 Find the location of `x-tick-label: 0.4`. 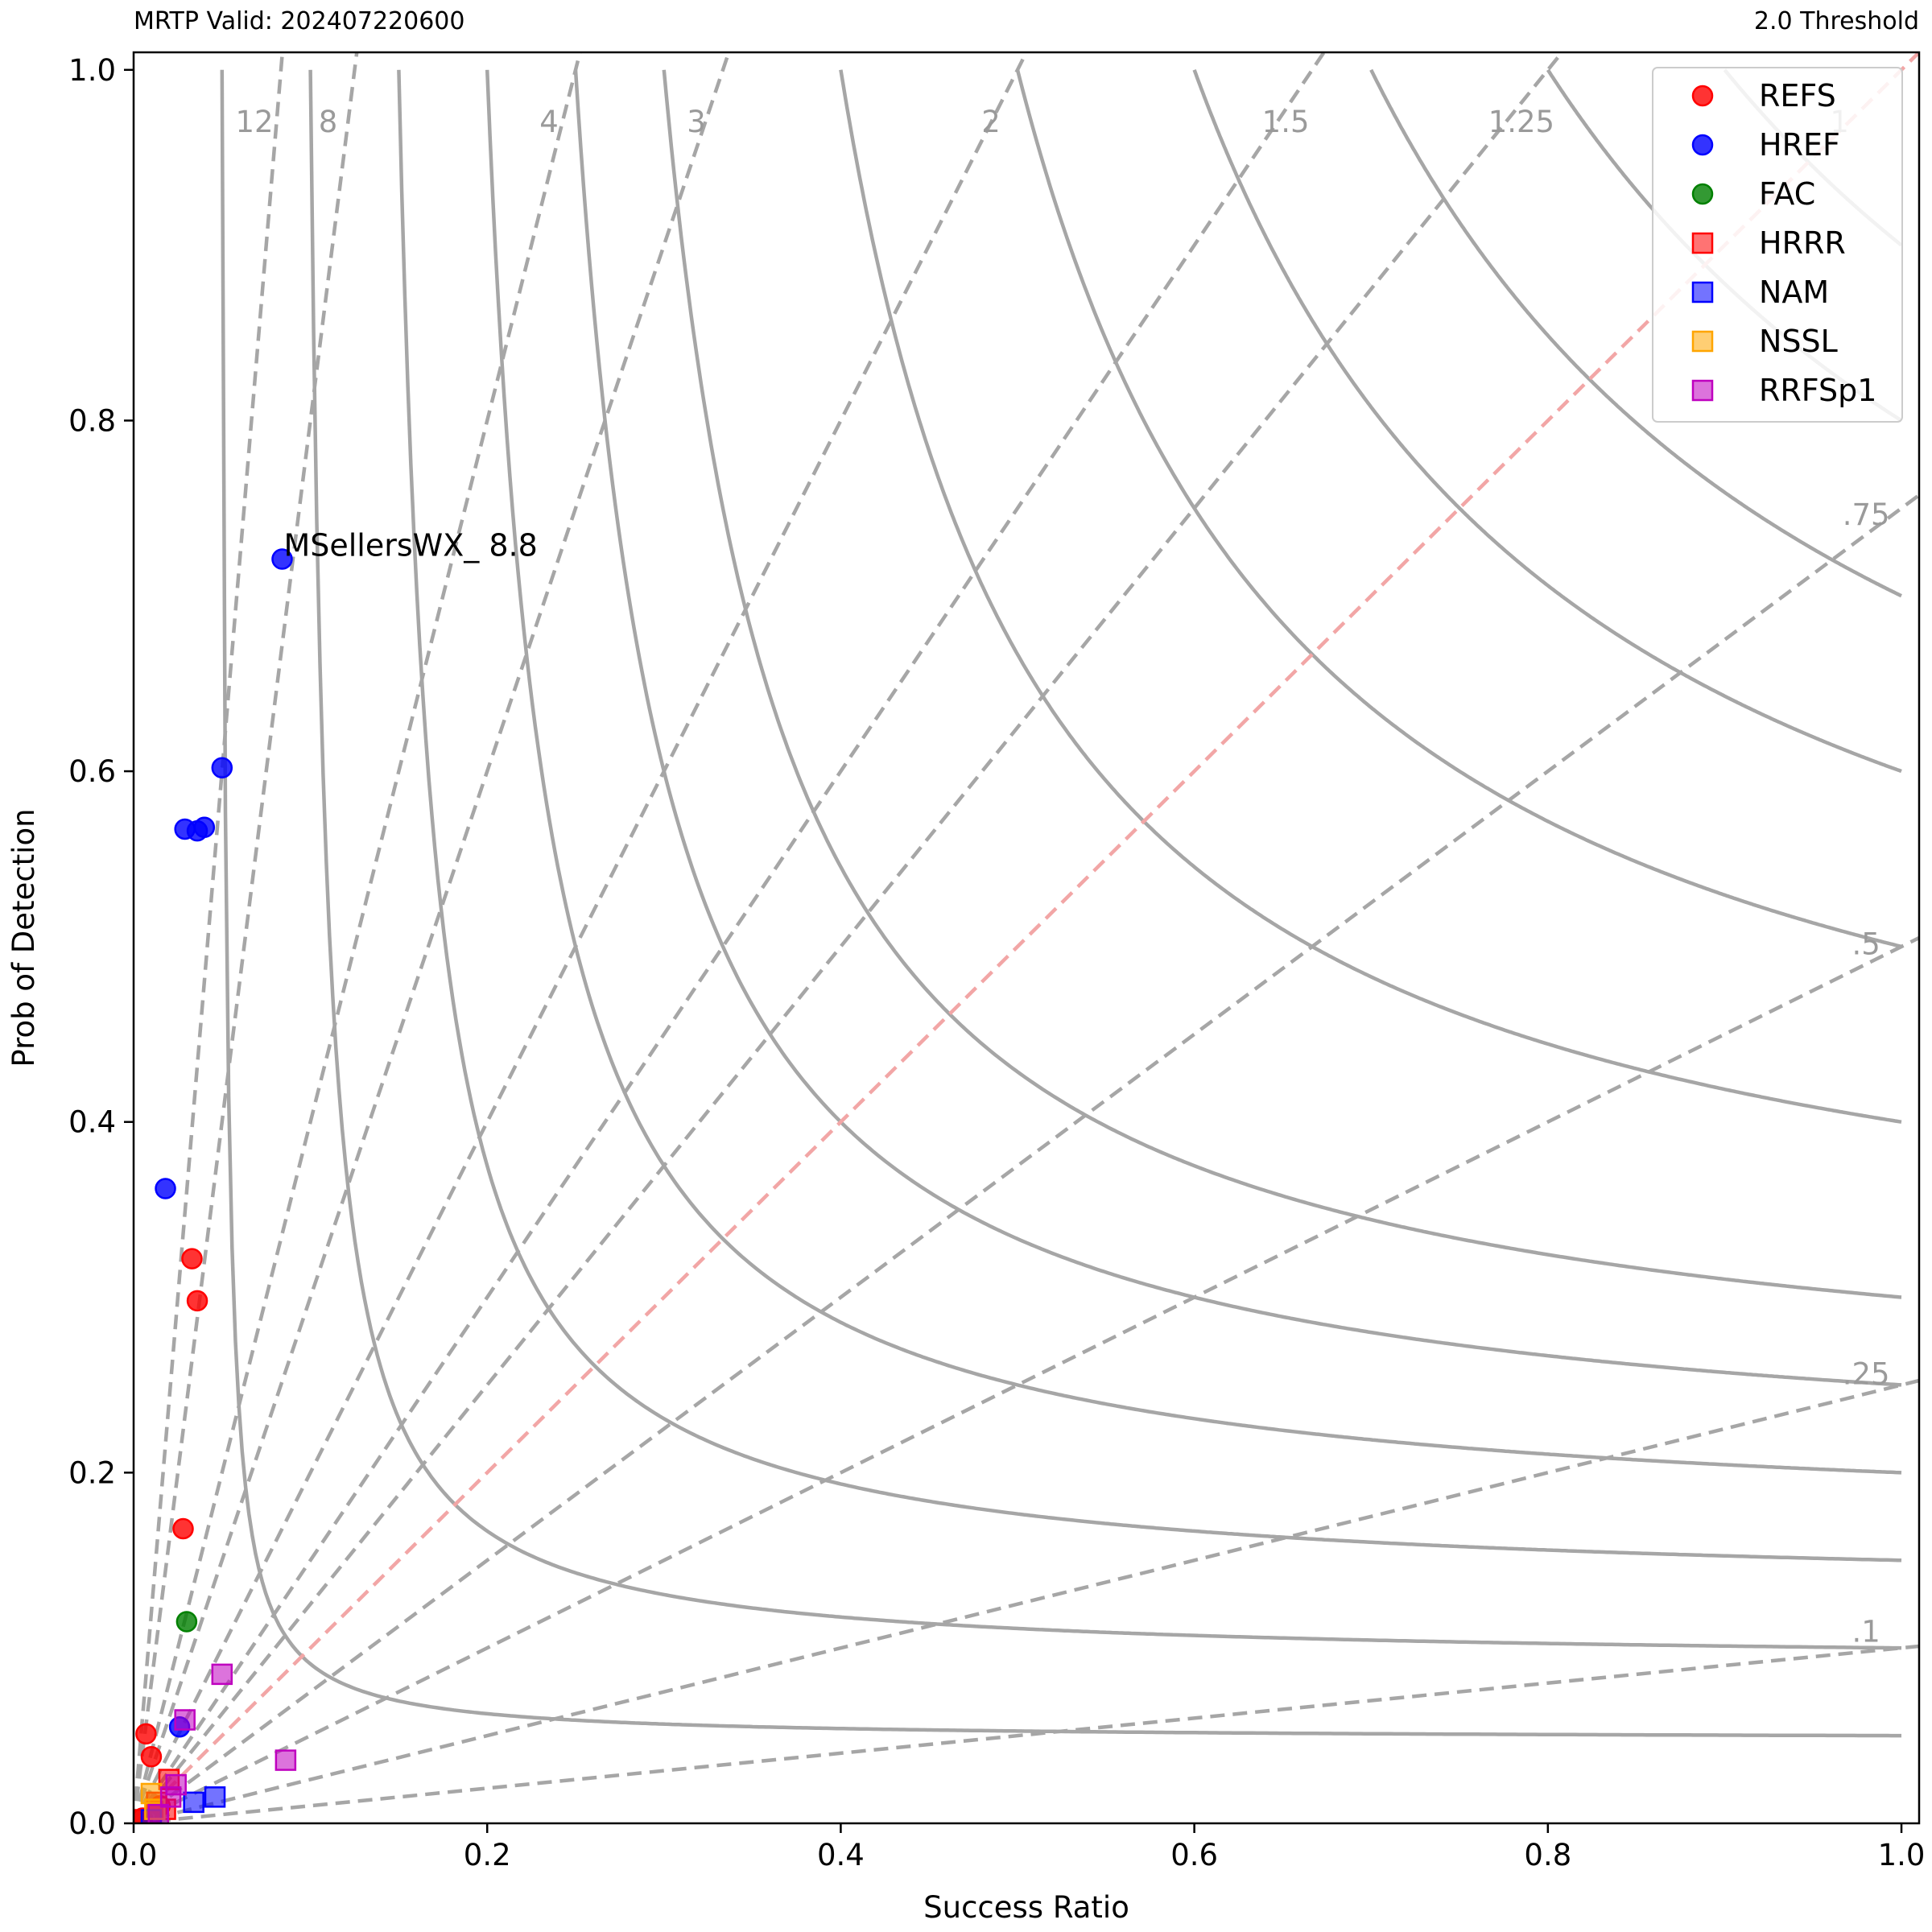

x-tick-label: 0.4 is located at coordinates (841, 1855).